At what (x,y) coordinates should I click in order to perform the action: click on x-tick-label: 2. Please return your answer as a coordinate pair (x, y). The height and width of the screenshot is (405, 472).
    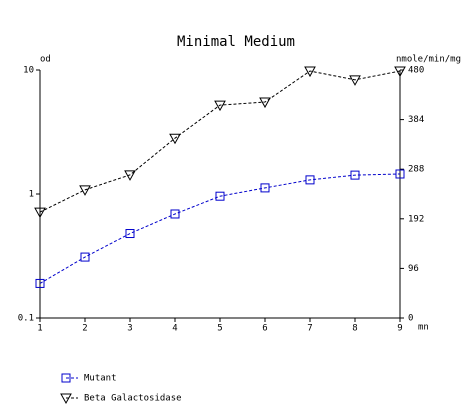
    Looking at the image, I should click on (84, 329).